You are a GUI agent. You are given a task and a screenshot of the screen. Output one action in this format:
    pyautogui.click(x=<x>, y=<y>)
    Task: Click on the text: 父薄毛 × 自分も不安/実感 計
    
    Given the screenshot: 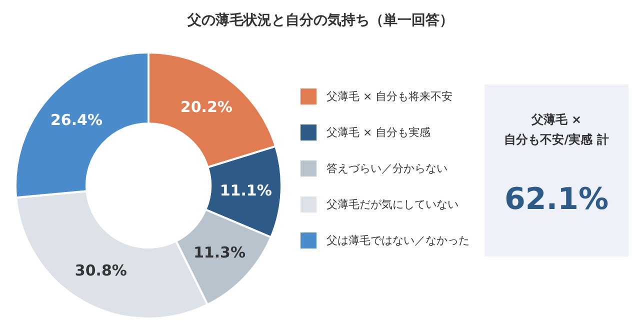 What is the action you would take?
    pyautogui.click(x=556, y=129)
    